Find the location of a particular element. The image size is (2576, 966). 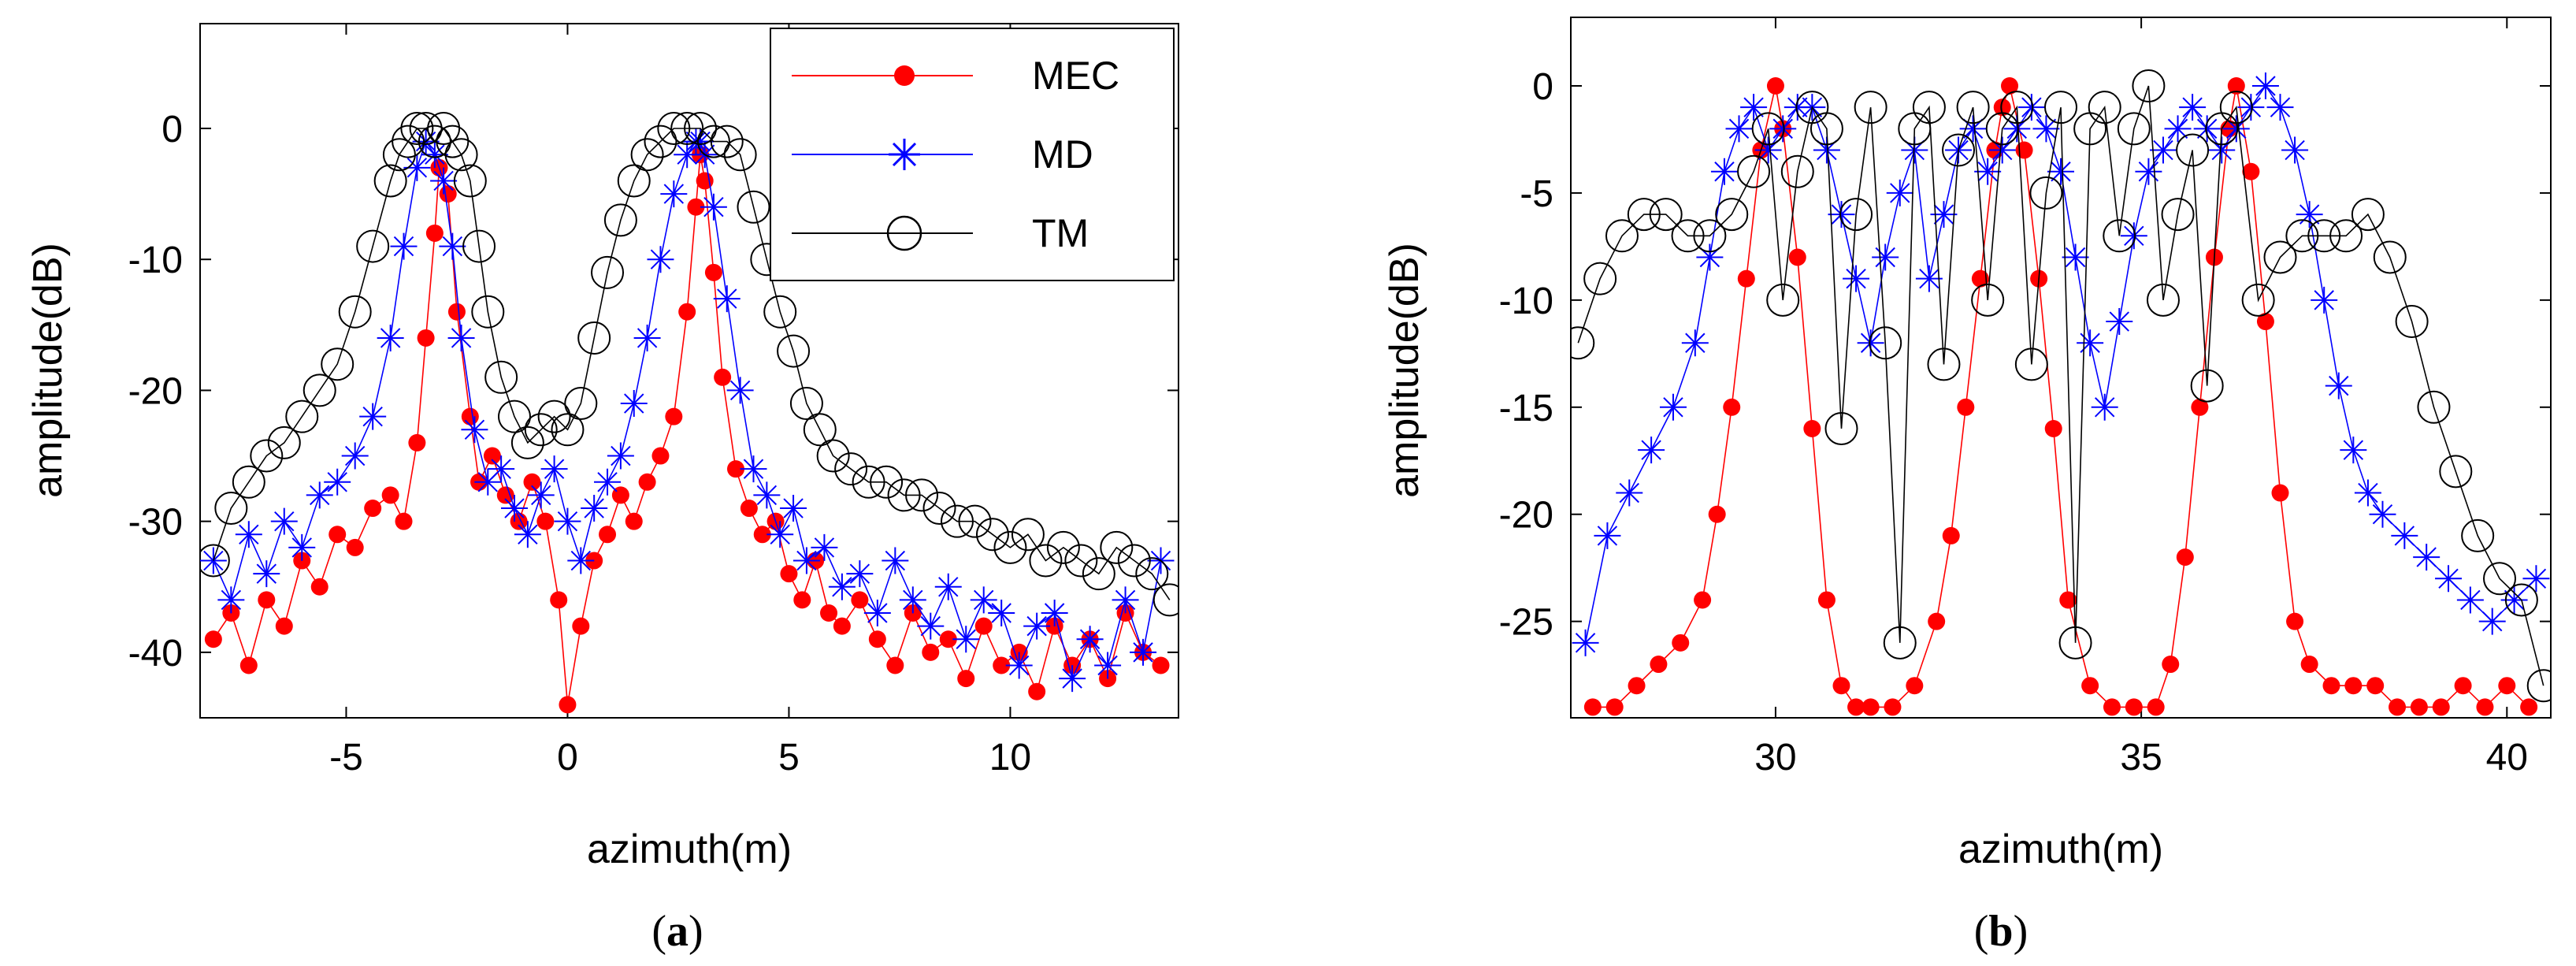

y-tick-label: -10 is located at coordinates (155, 260).